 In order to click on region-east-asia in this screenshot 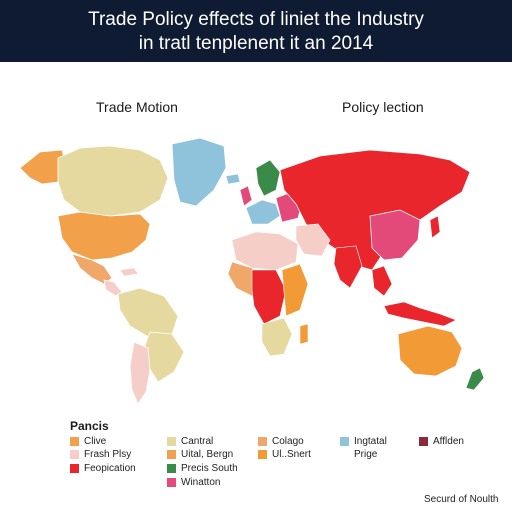, I will do `click(395, 235)`.